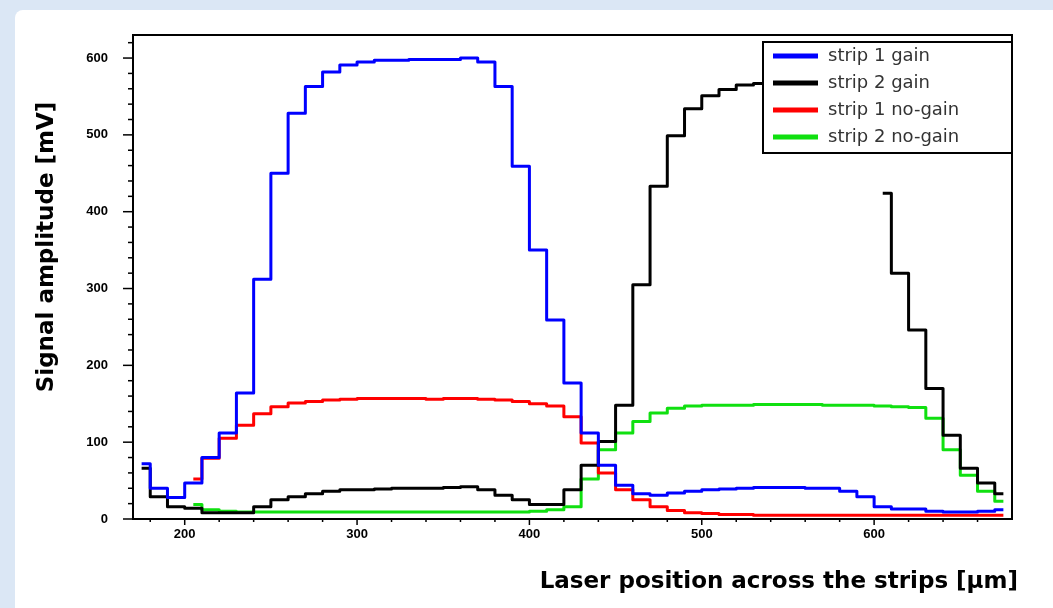 The width and height of the screenshot is (1053, 608). Describe the element at coordinates (894, 108) in the screenshot. I see `legend-label: strip 1 no-gain` at that location.